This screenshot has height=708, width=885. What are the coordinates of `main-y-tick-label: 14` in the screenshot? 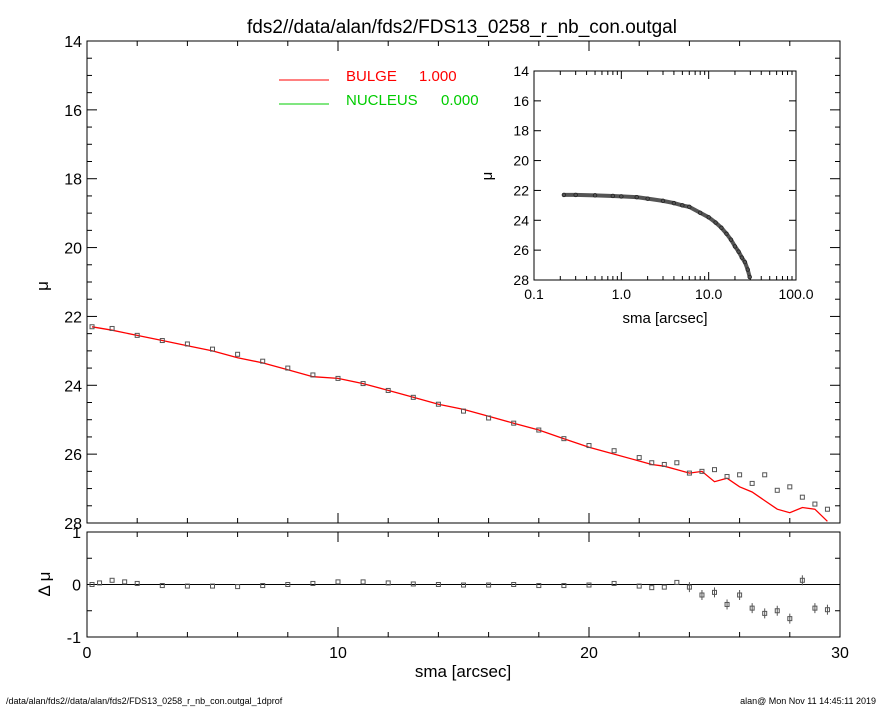 It's located at (73, 42).